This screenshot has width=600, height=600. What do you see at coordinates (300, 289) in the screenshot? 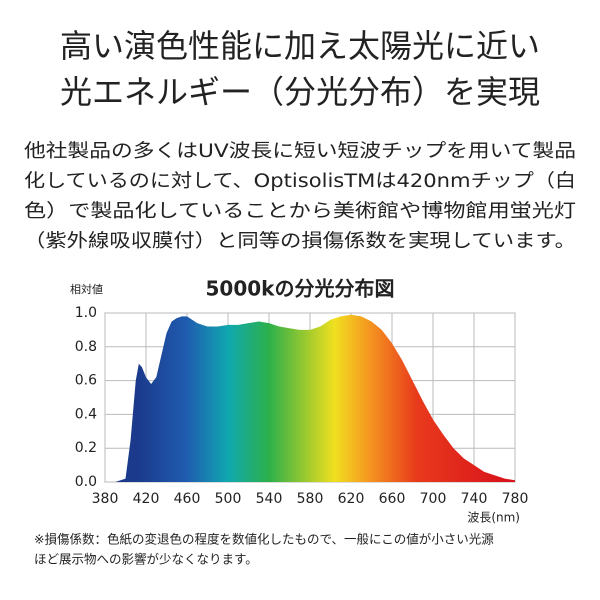
I see `chart-title: 5000kの分光分布図` at bounding box center [300, 289].